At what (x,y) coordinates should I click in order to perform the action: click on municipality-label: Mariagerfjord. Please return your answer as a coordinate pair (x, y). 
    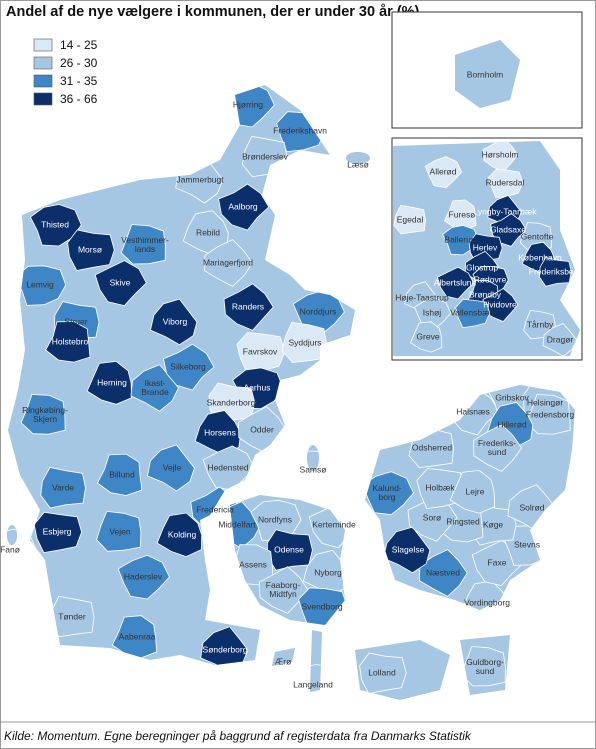
    Looking at the image, I should click on (228, 262).